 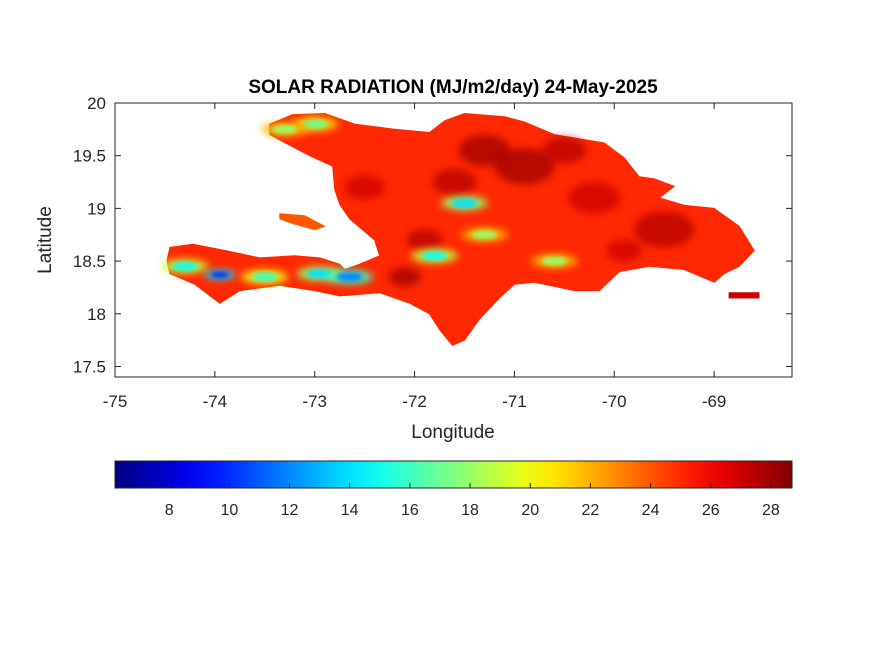 I want to click on colorbar-ticks: 8 10 12 14 16 18 20 22 24 26 28, so click(x=472, y=501).